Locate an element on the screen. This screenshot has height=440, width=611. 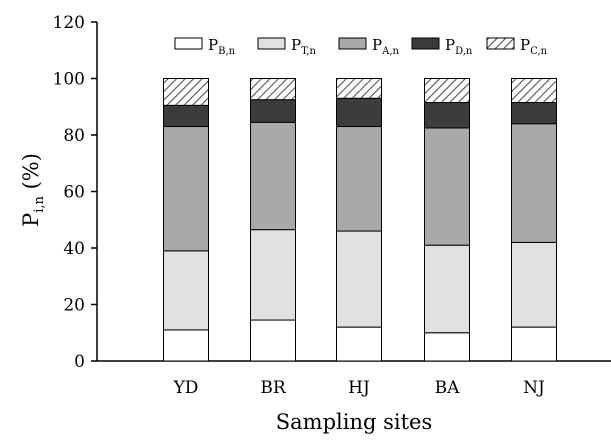
legend-label: PB,n is located at coordinates (222, 46).